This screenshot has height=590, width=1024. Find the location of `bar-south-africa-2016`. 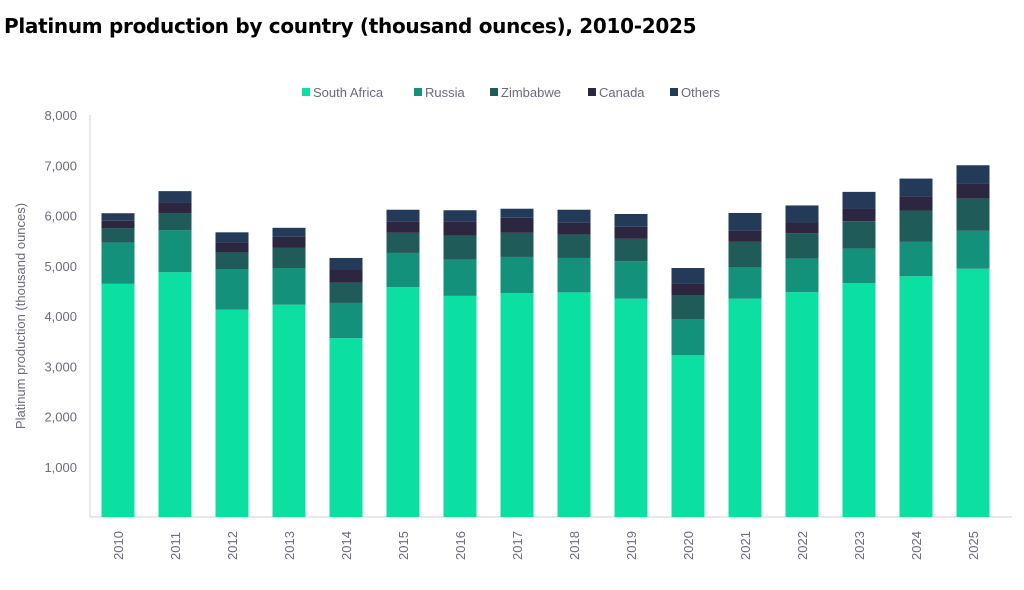

bar-south-africa-2016 is located at coordinates (460, 406).